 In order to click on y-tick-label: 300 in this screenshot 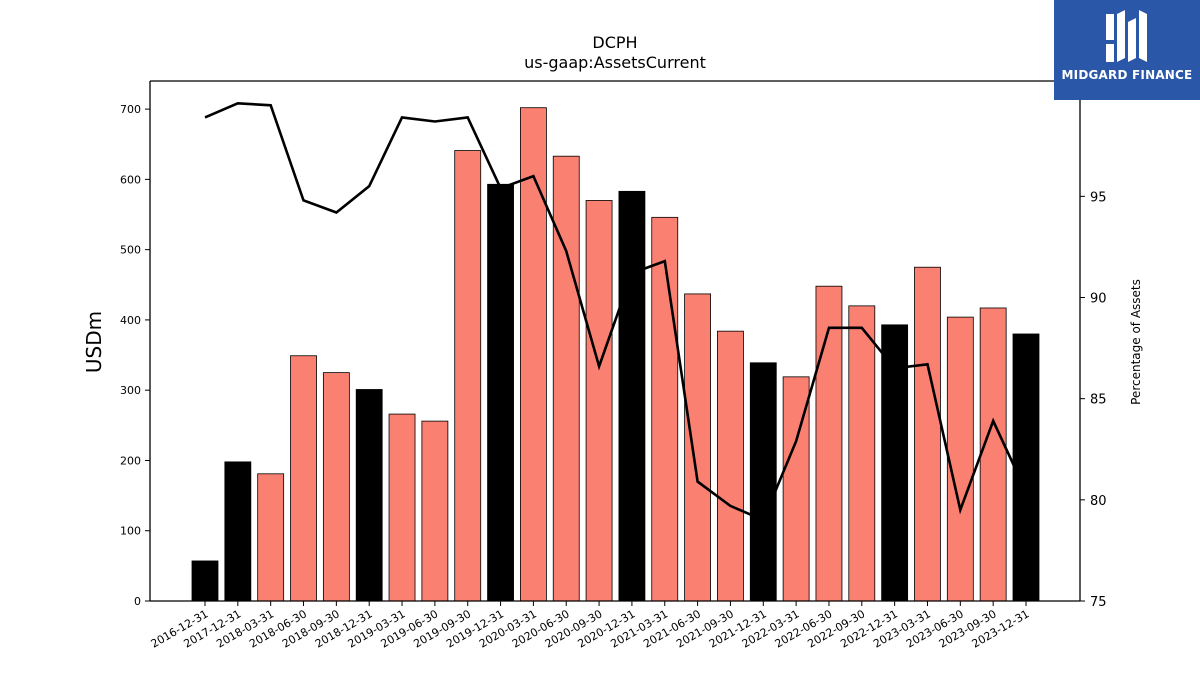, I will do `click(130, 390)`.